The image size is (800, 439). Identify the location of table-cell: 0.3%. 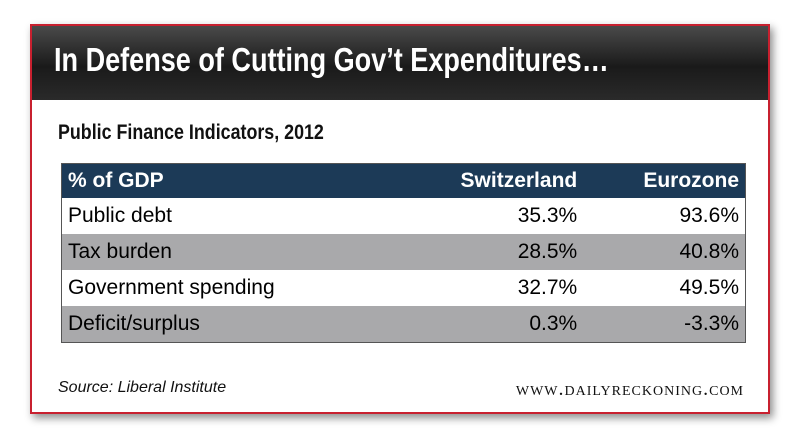
(487, 324).